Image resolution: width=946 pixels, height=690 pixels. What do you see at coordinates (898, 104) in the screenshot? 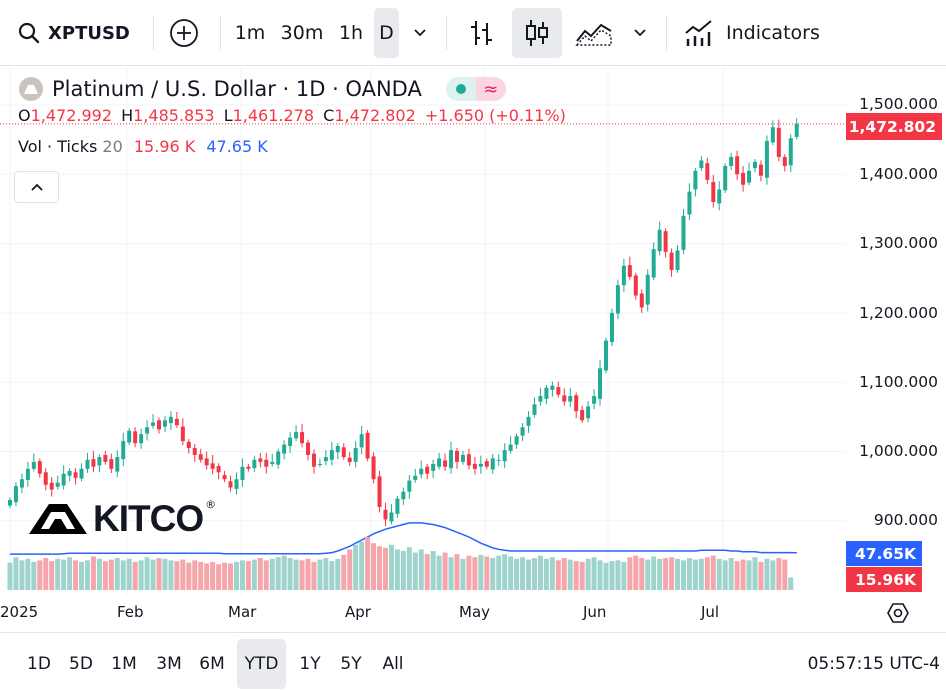
I see `price-tick: 1,500.000` at bounding box center [898, 104].